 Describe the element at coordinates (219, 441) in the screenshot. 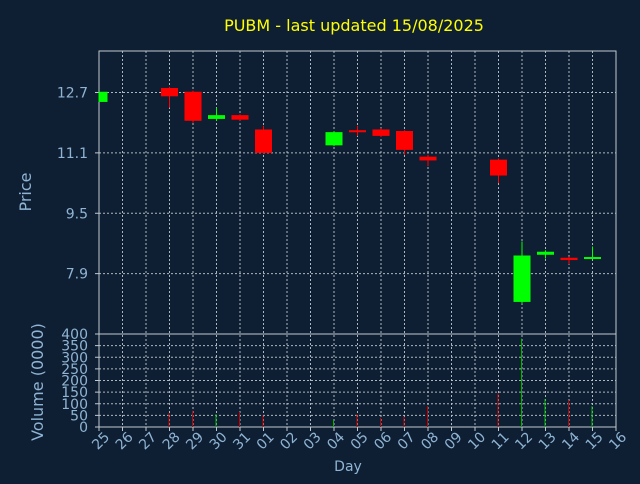

I see `x-tick-label: 30` at that location.